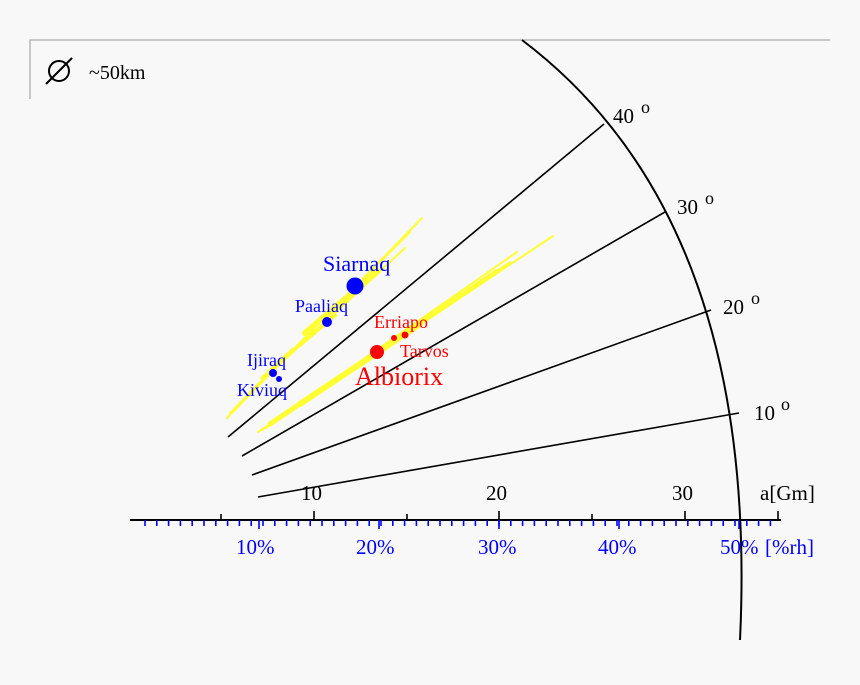  What do you see at coordinates (401, 322) in the screenshot?
I see `moon-erriapo-label: Erriapo` at bounding box center [401, 322].